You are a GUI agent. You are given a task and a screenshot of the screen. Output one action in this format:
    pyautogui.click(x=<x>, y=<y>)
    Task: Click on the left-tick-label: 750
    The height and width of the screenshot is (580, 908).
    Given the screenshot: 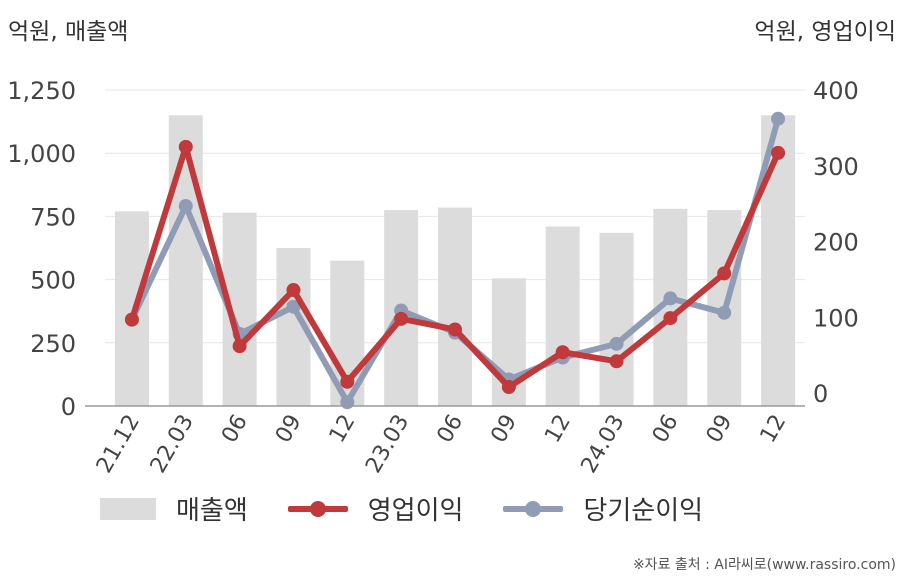 What is the action you would take?
    pyautogui.click(x=53, y=217)
    